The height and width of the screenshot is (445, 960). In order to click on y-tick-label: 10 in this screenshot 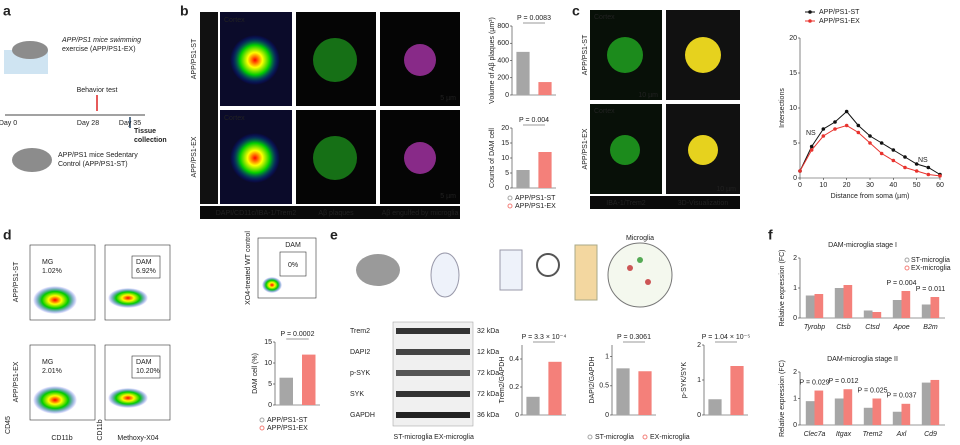, I will do `click(793, 108)`.